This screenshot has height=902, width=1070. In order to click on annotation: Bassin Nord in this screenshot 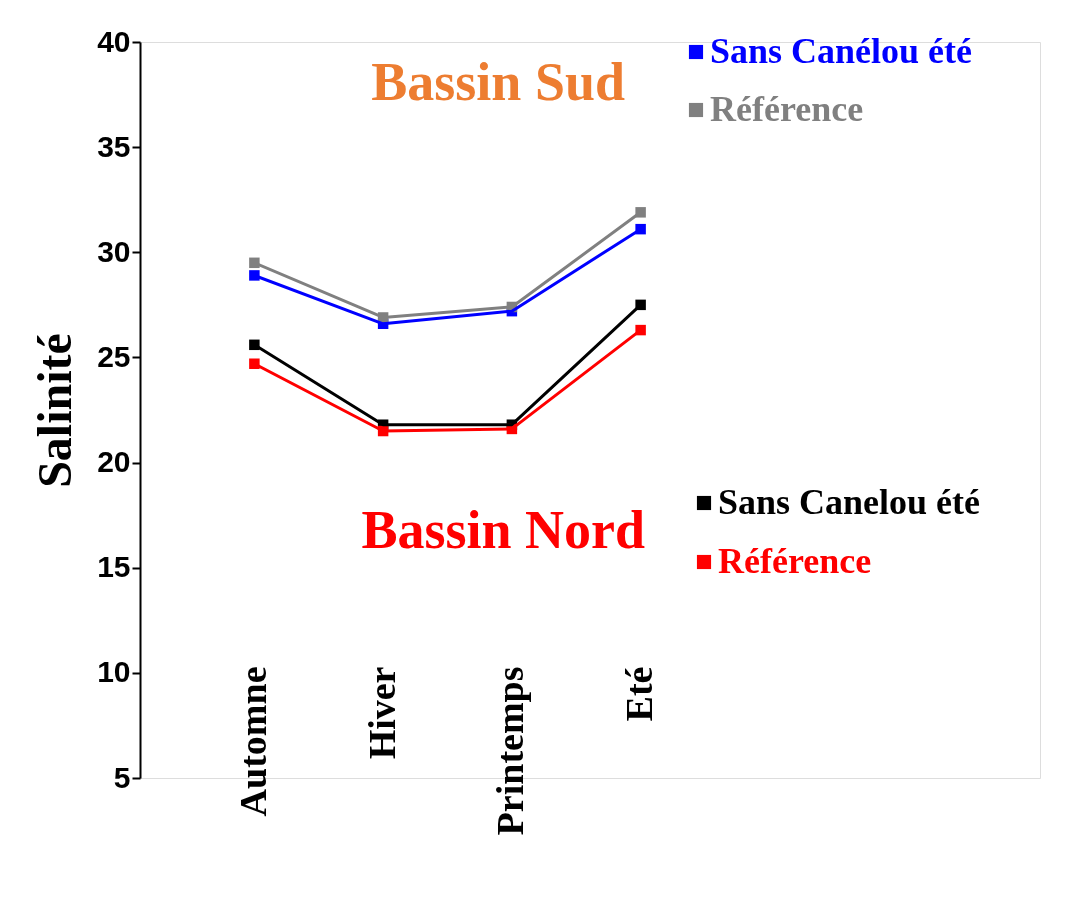, I will do `click(503, 530)`.